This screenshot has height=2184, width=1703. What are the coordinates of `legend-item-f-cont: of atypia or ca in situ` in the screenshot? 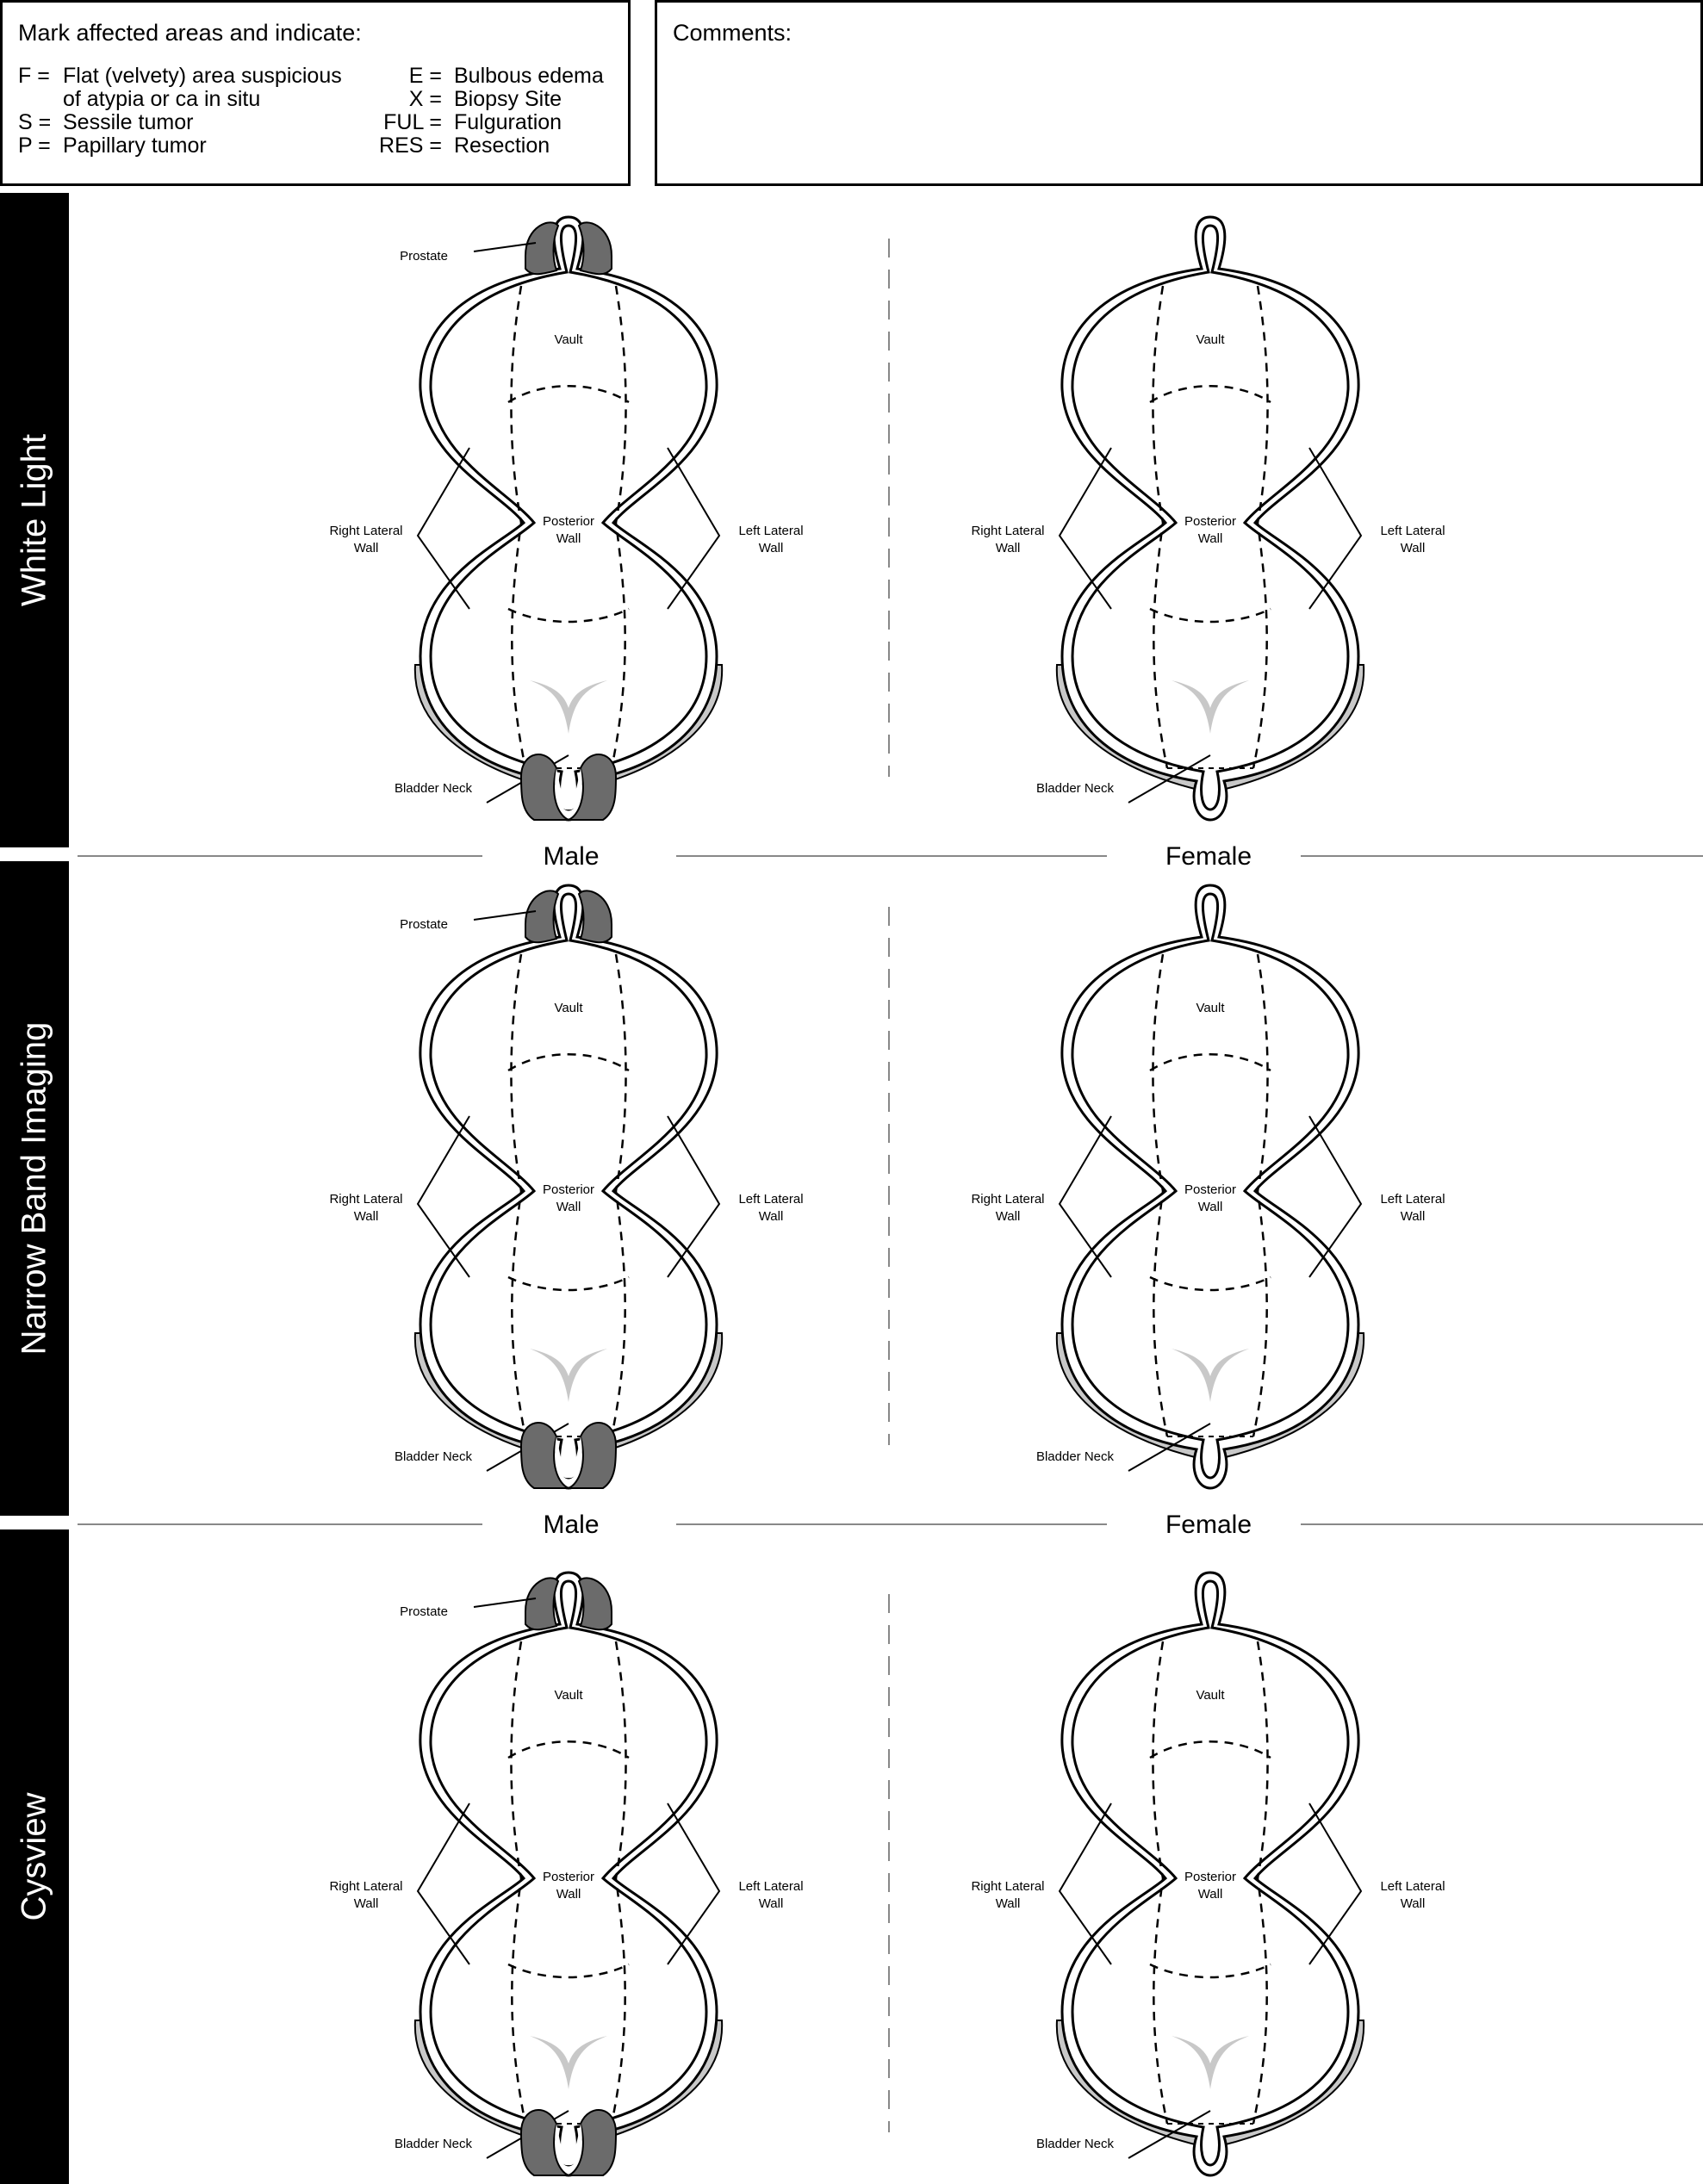 It's located at (161, 99).